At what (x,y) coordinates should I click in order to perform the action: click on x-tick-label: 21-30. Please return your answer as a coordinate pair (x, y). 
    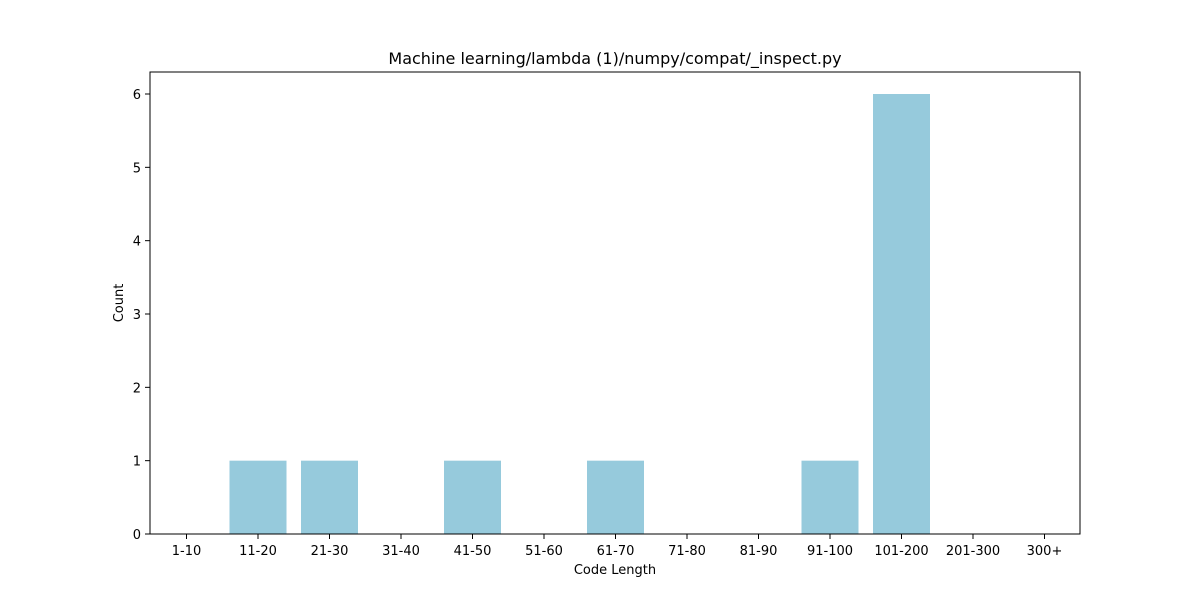
    Looking at the image, I should click on (330, 551).